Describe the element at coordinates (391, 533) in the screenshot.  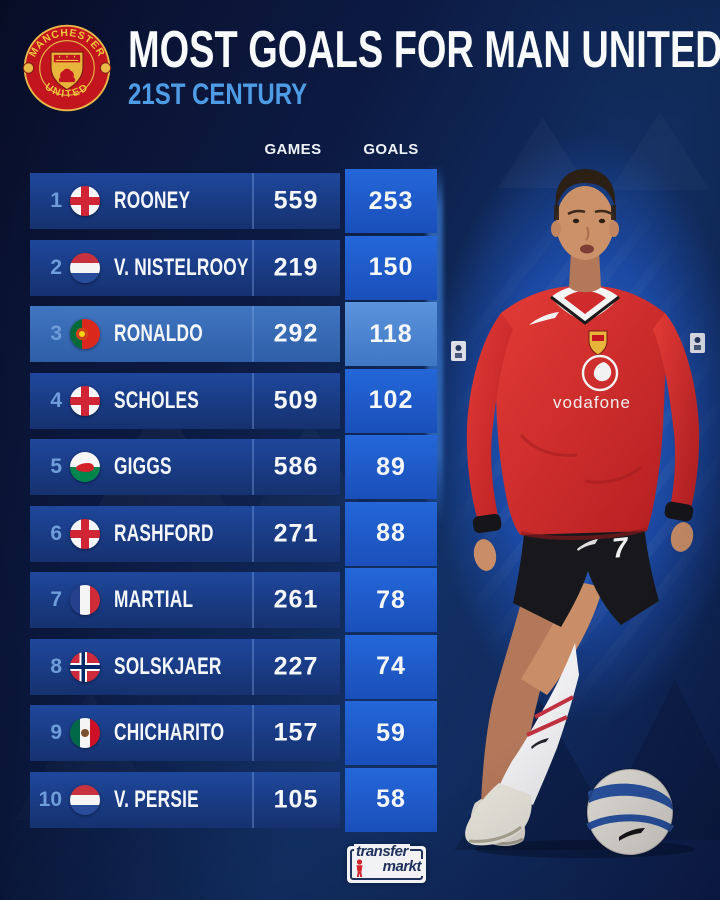
I see `goals-box: 88` at that location.